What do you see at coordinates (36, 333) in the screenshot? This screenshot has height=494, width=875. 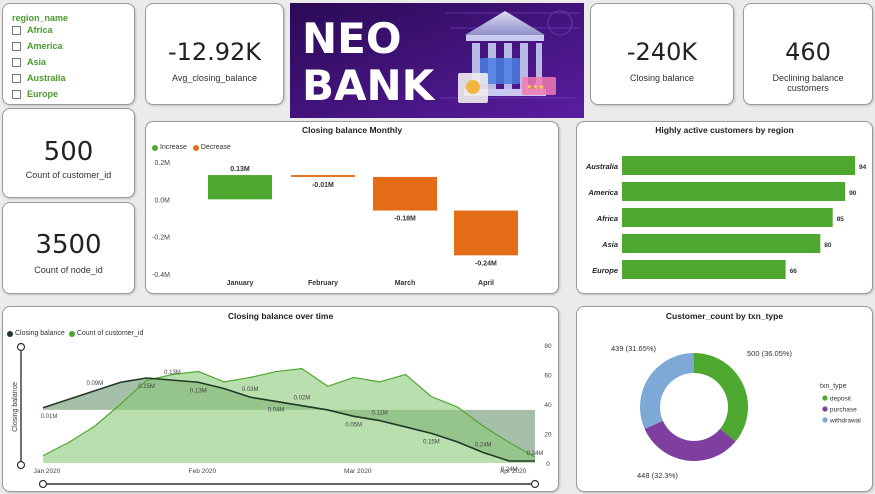 I see `legend-closing-balance: Closing balance` at bounding box center [36, 333].